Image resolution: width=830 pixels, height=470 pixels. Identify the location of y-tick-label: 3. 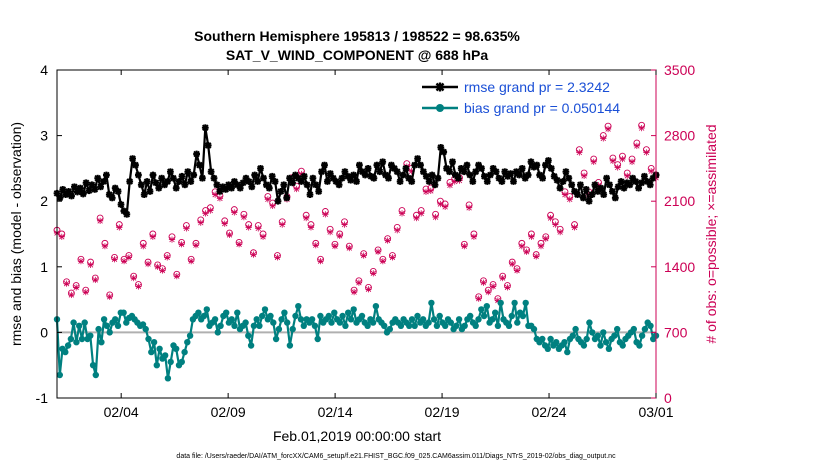
(44, 136).